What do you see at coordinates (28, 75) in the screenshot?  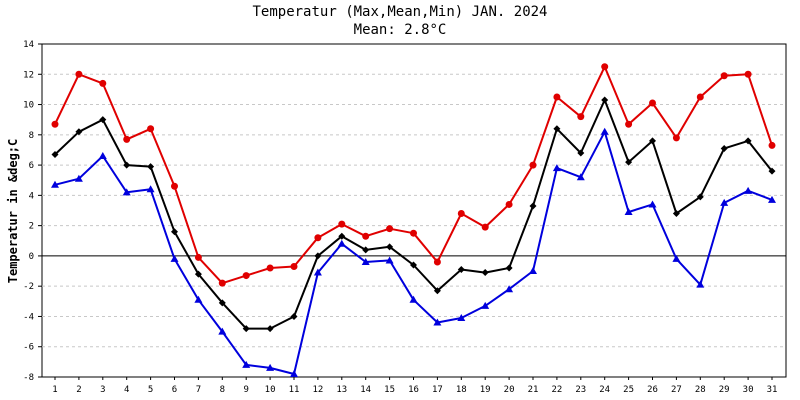 I see `y-tick-label: 12` at bounding box center [28, 75].